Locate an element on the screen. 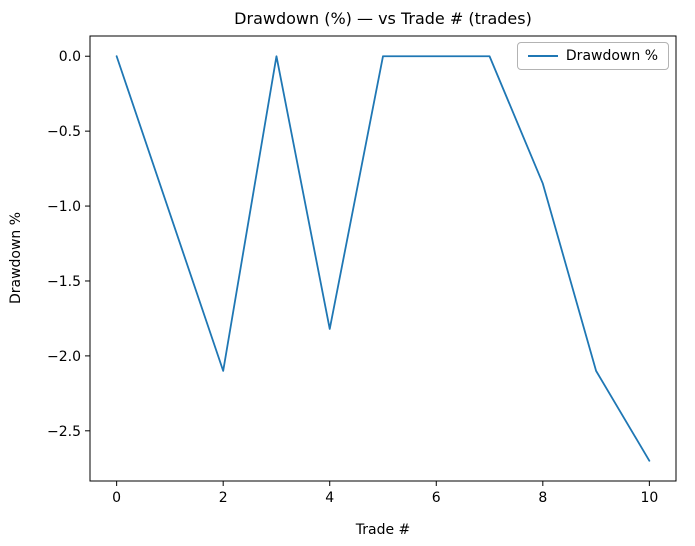  x-tick-label: 6 is located at coordinates (436, 498).